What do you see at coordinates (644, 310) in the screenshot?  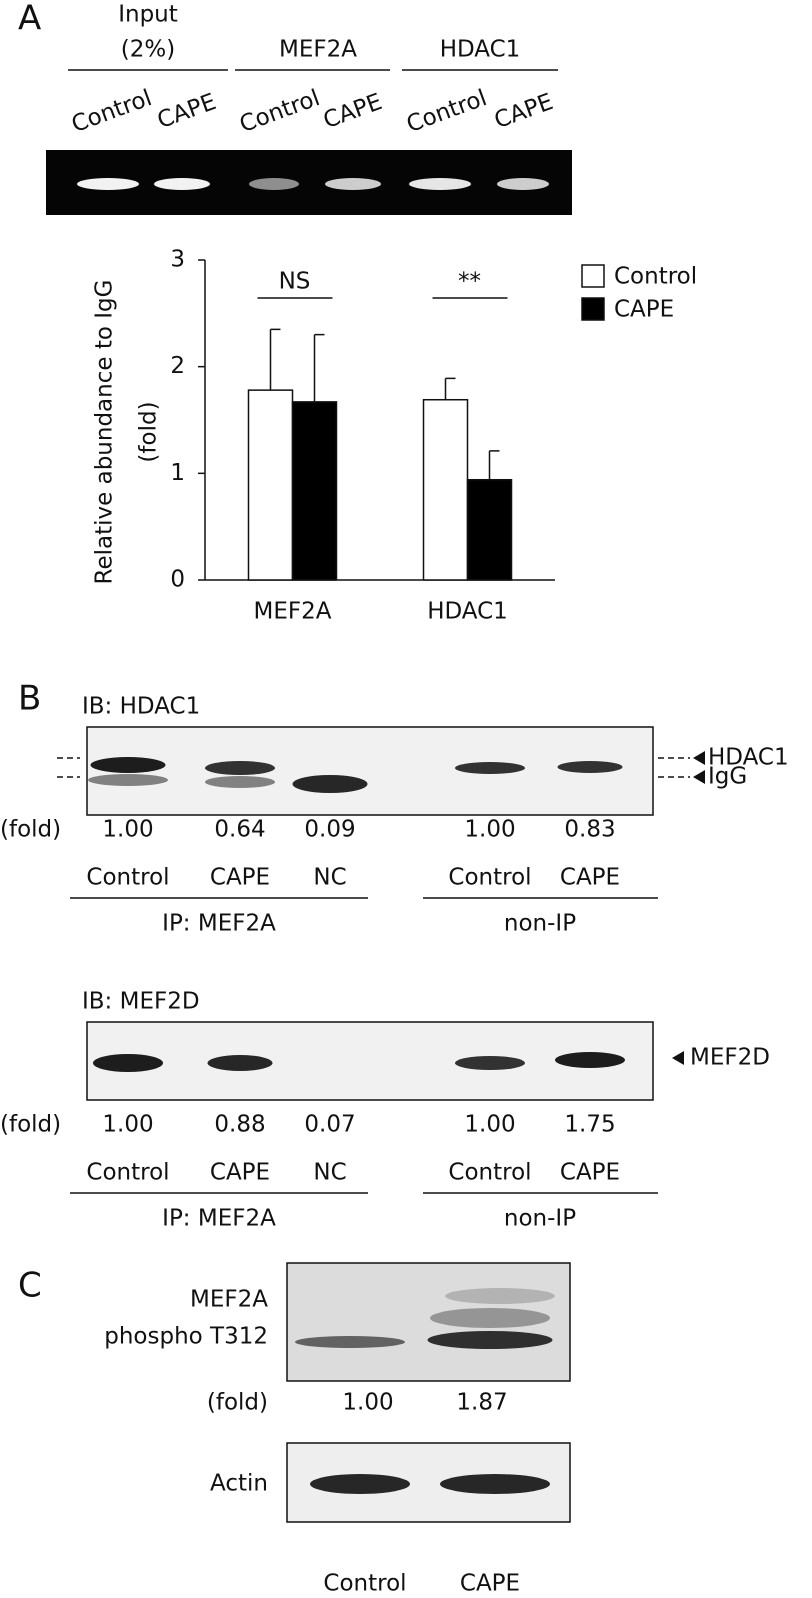 I see `legend-label: CAPE` at bounding box center [644, 310].